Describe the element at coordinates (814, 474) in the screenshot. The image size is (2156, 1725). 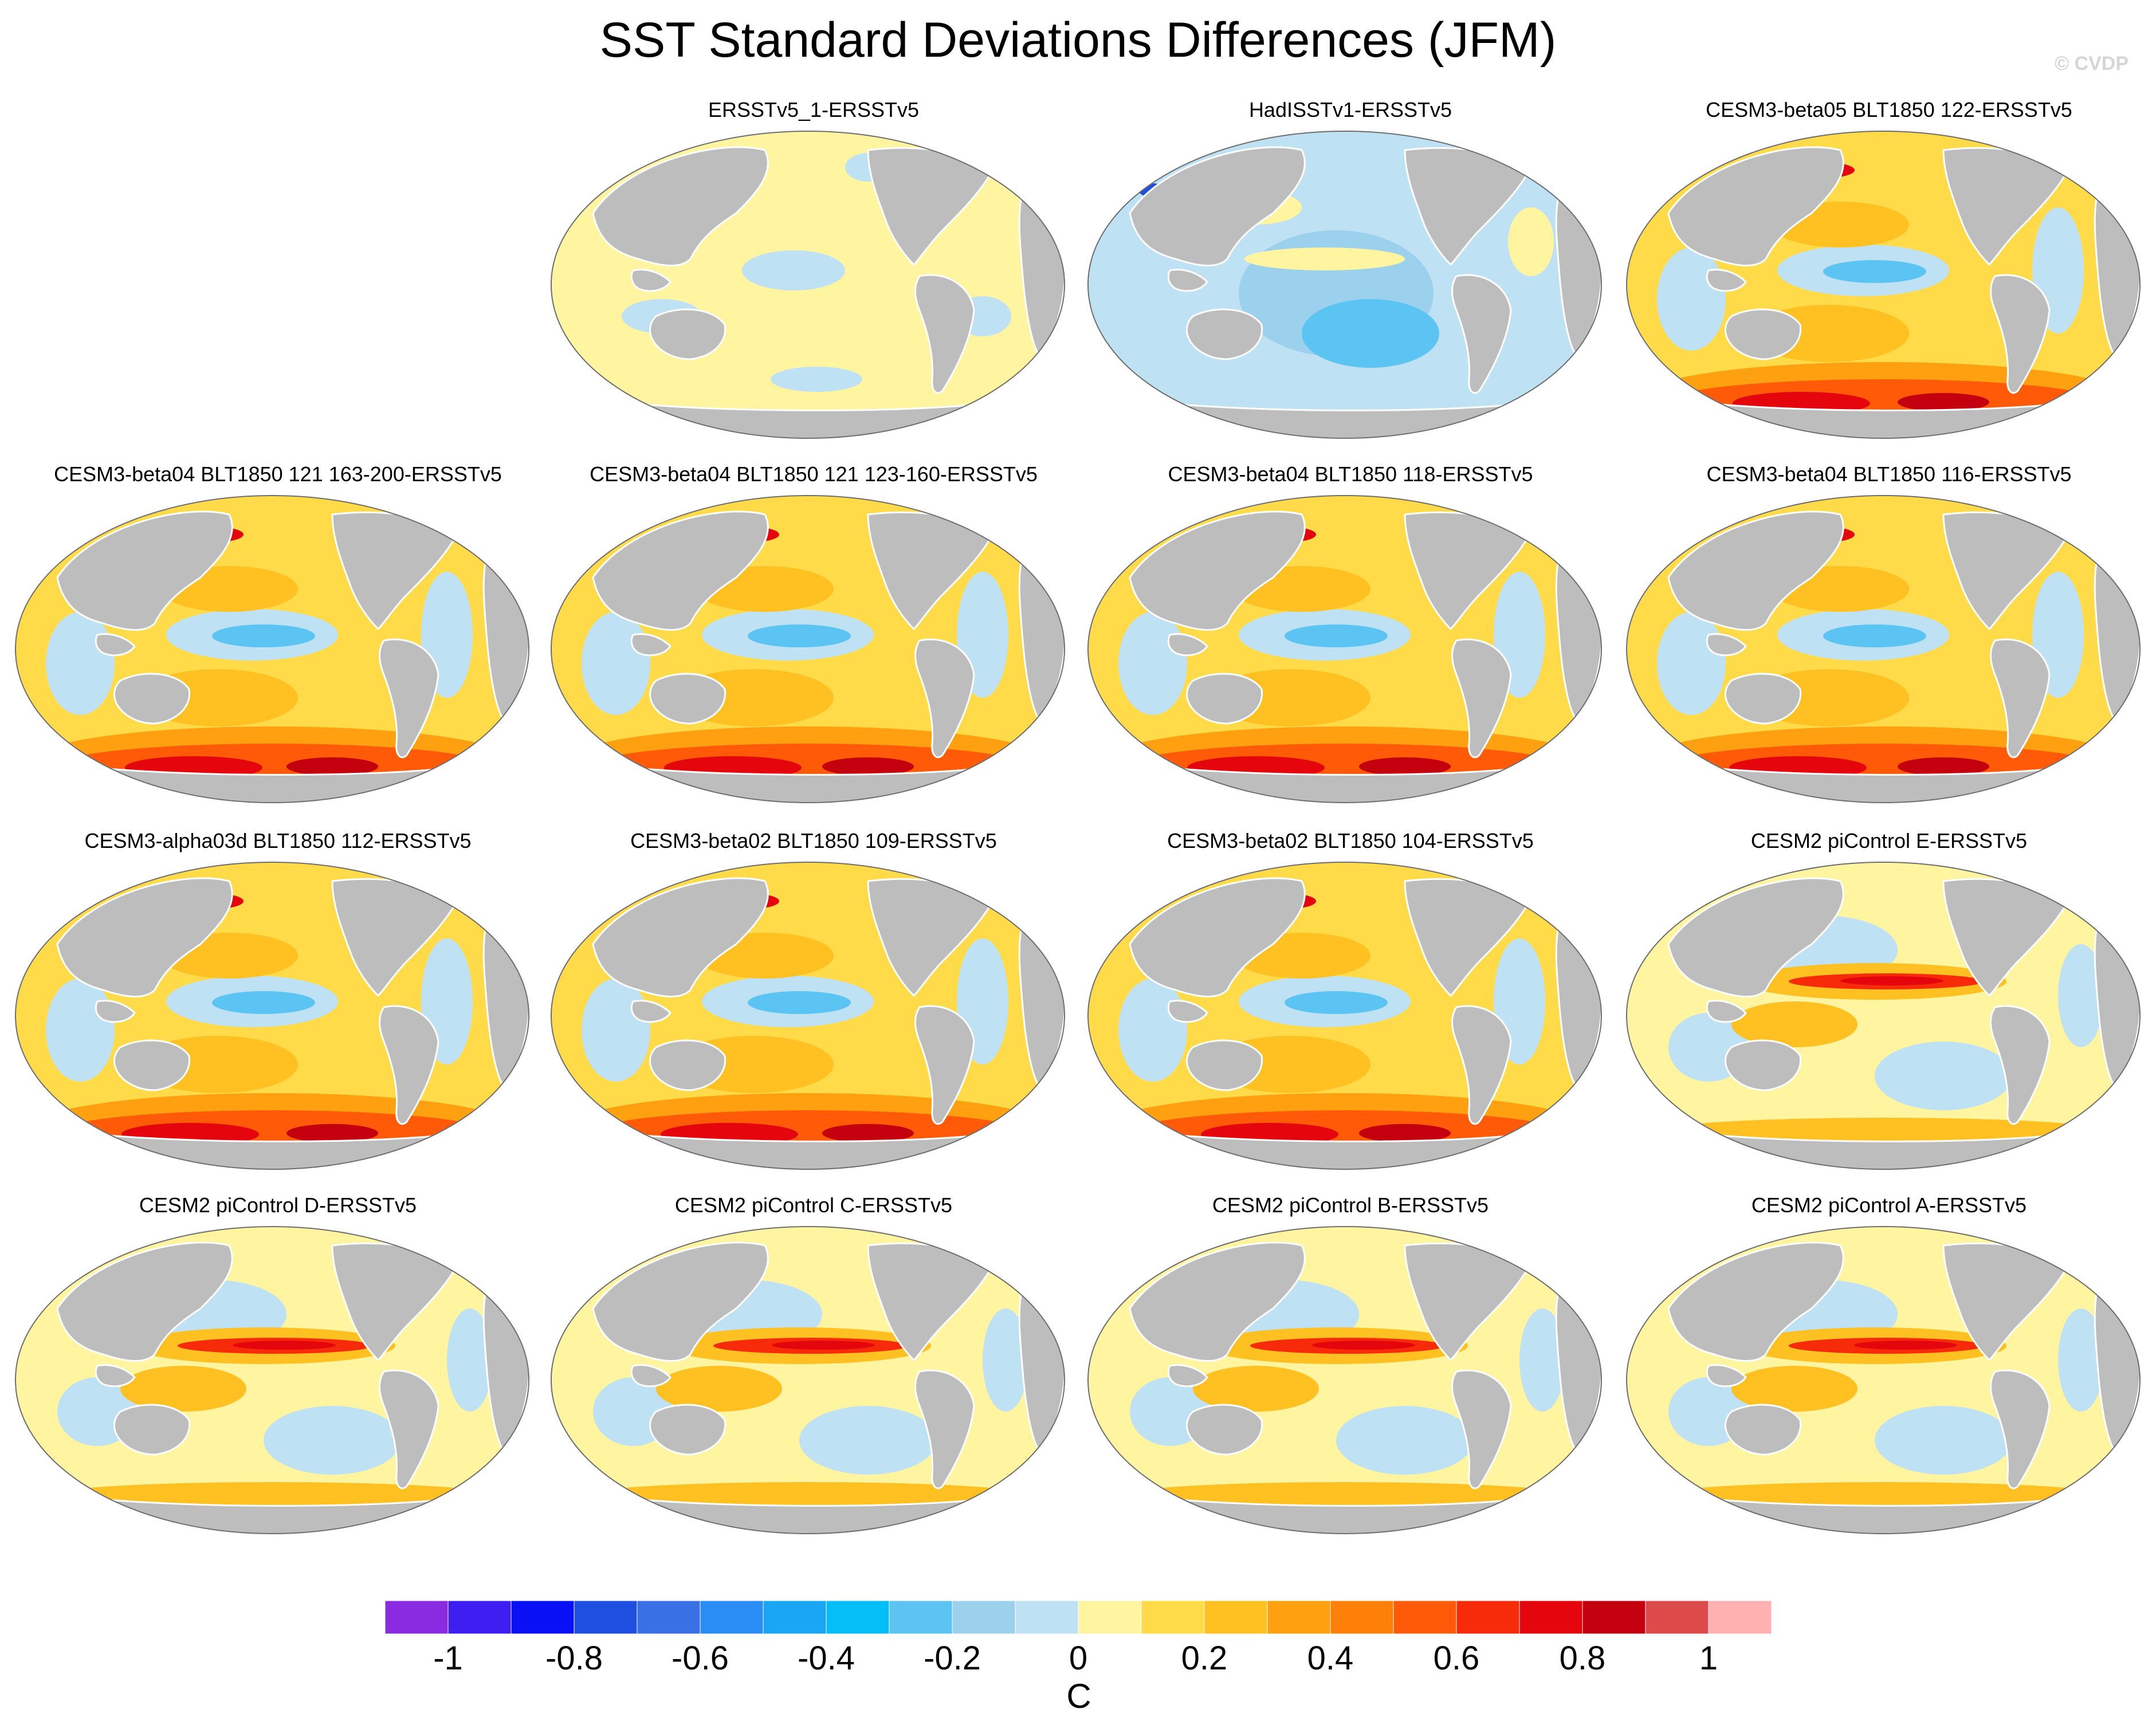
I see `panel-title: CESM3-beta04 BLT1850 121 123-160-ERSSTv5` at that location.